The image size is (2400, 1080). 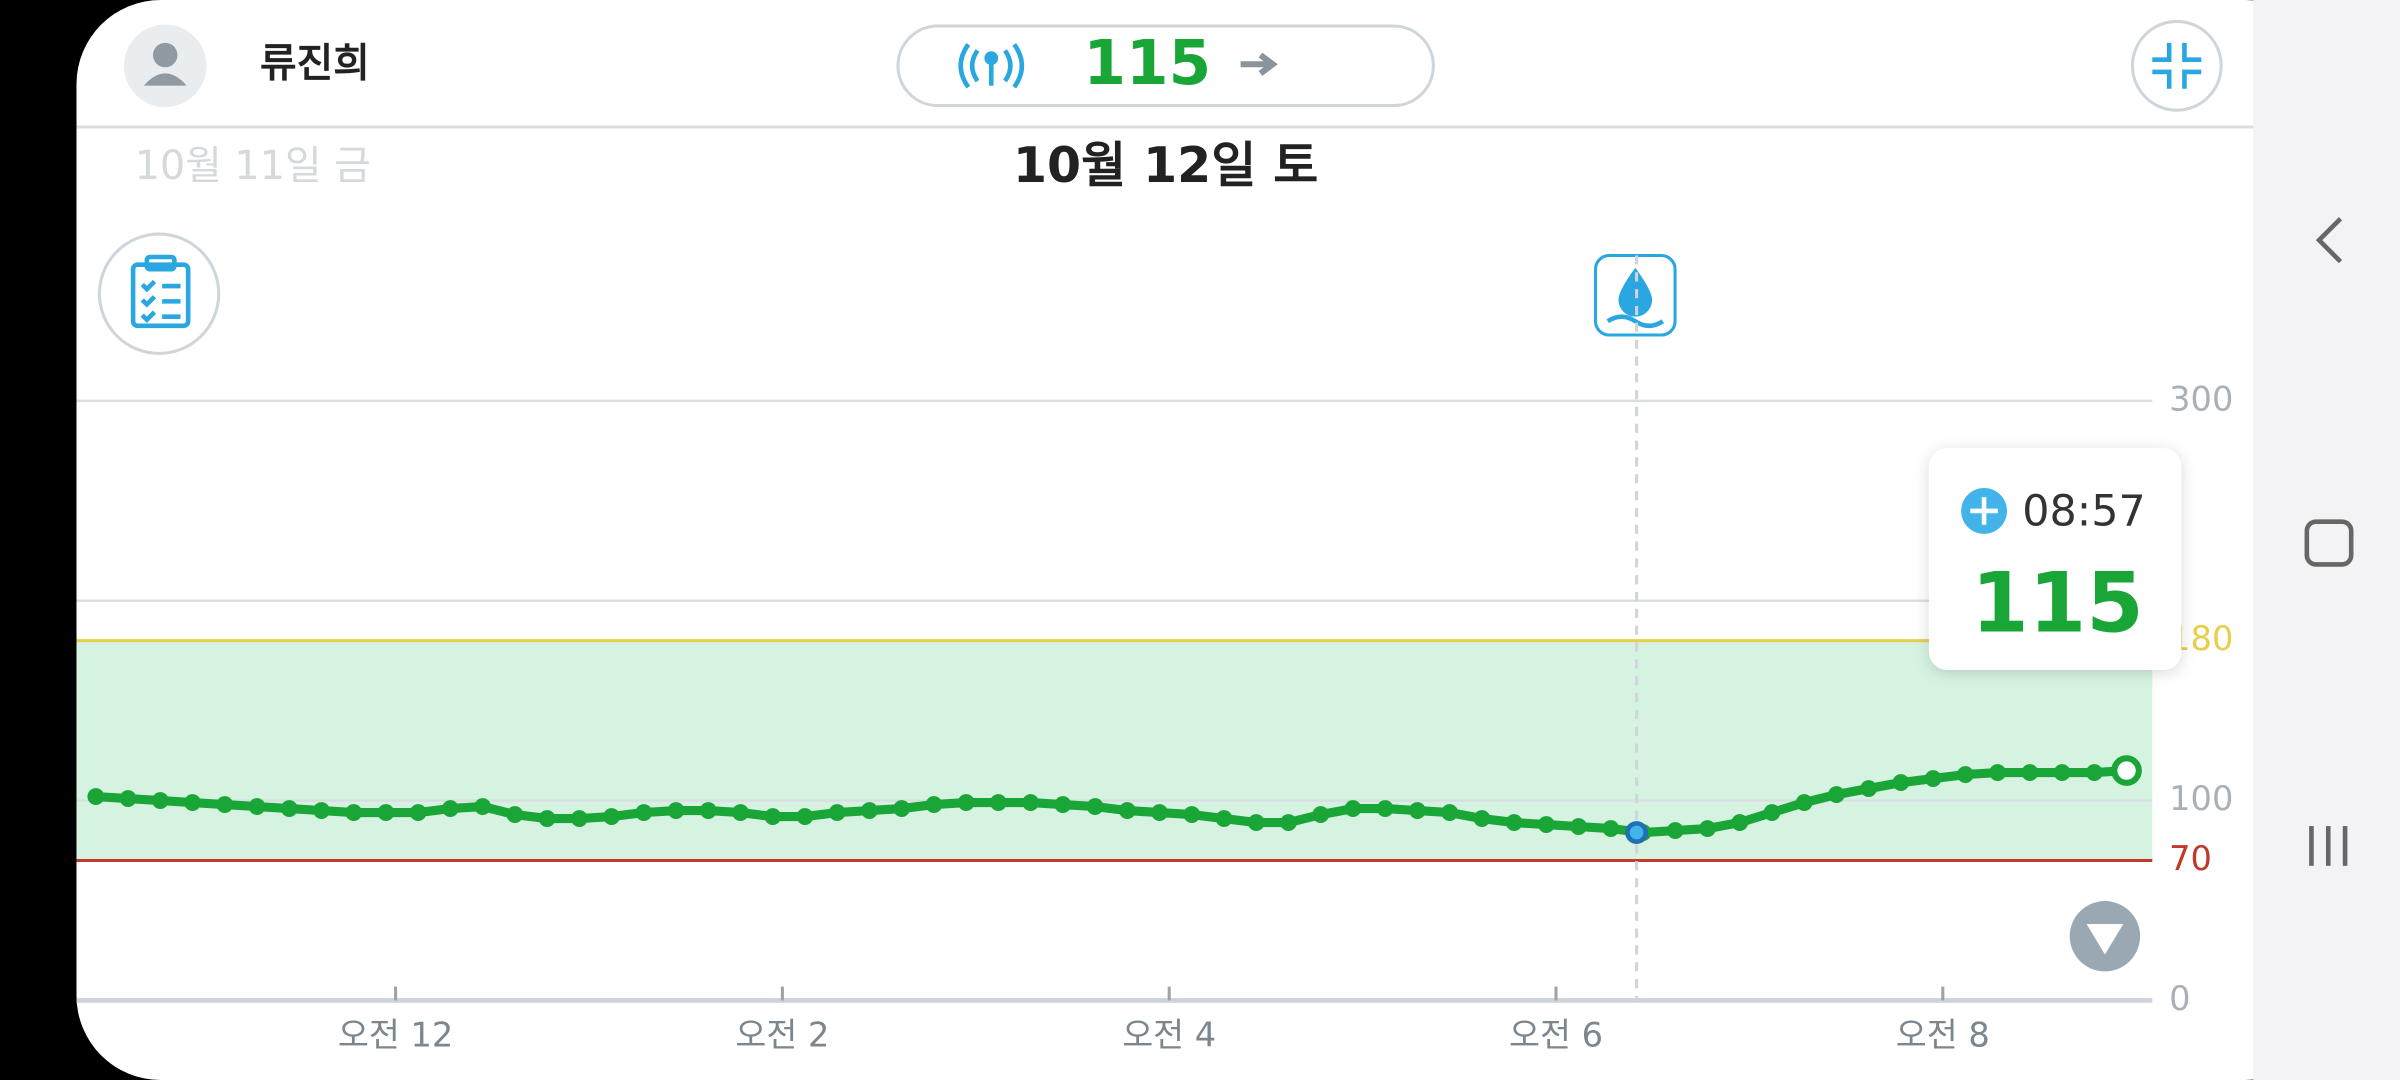 What do you see at coordinates (991, 66) in the screenshot?
I see `signal-icon` at bounding box center [991, 66].